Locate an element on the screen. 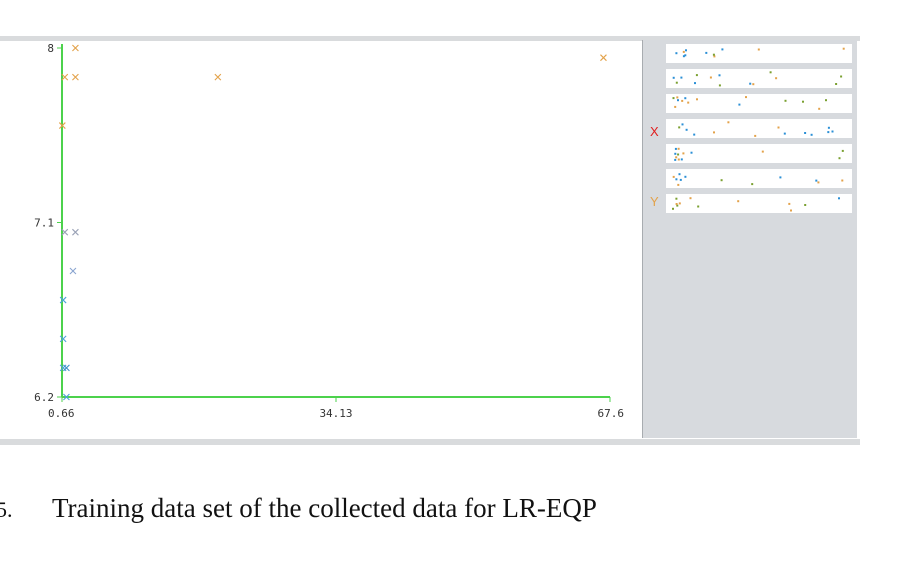  x-tick-label: 0.66 is located at coordinates (61, 413).